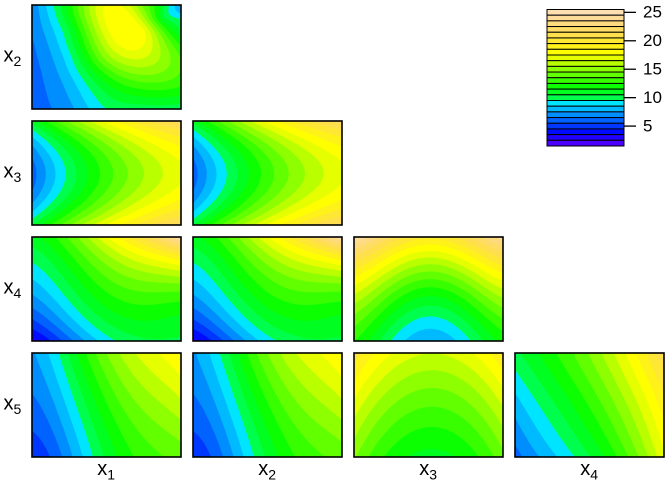 The image size is (672, 480). I want to click on svg-text: 25, so click(652, 12).